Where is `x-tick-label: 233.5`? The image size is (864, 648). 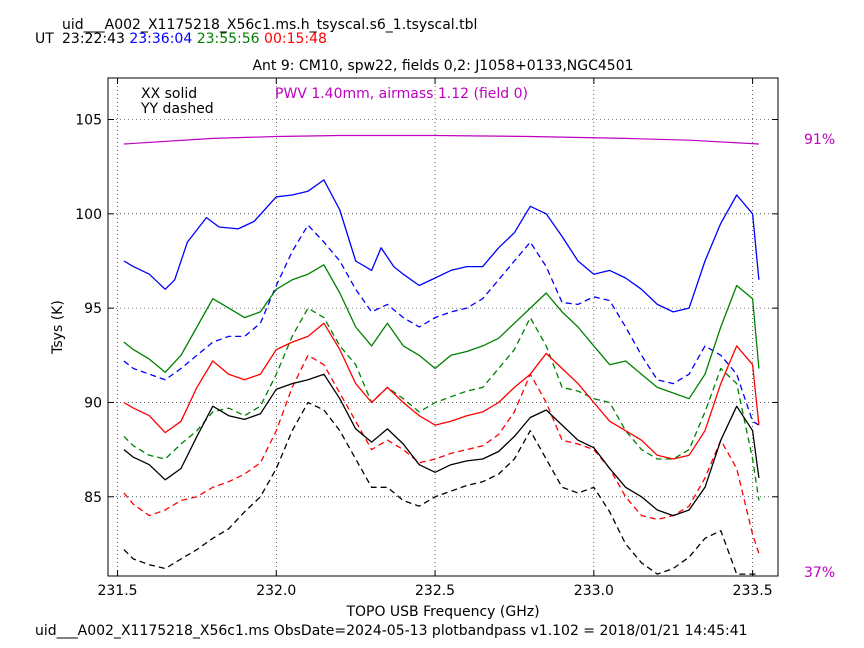 x-tick-label: 233.5 is located at coordinates (753, 591).